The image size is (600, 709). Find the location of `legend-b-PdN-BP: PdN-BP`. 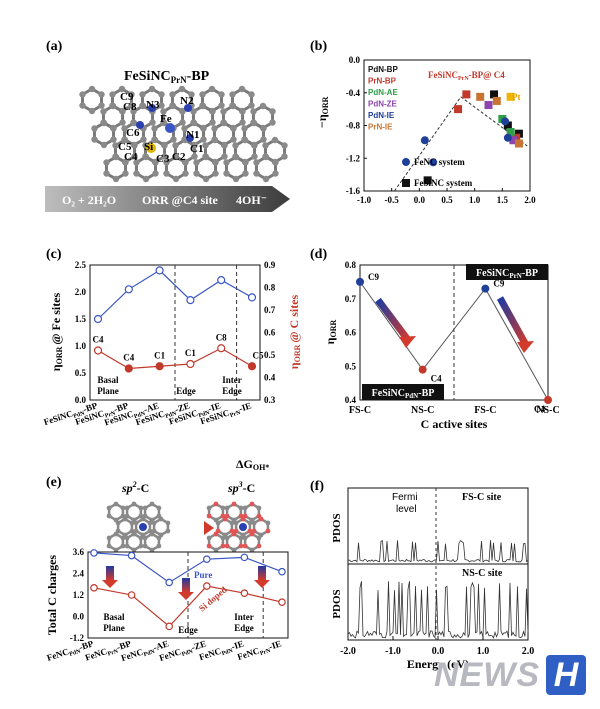

legend-b-PdN-BP: PdN-BP is located at coordinates (383, 69).